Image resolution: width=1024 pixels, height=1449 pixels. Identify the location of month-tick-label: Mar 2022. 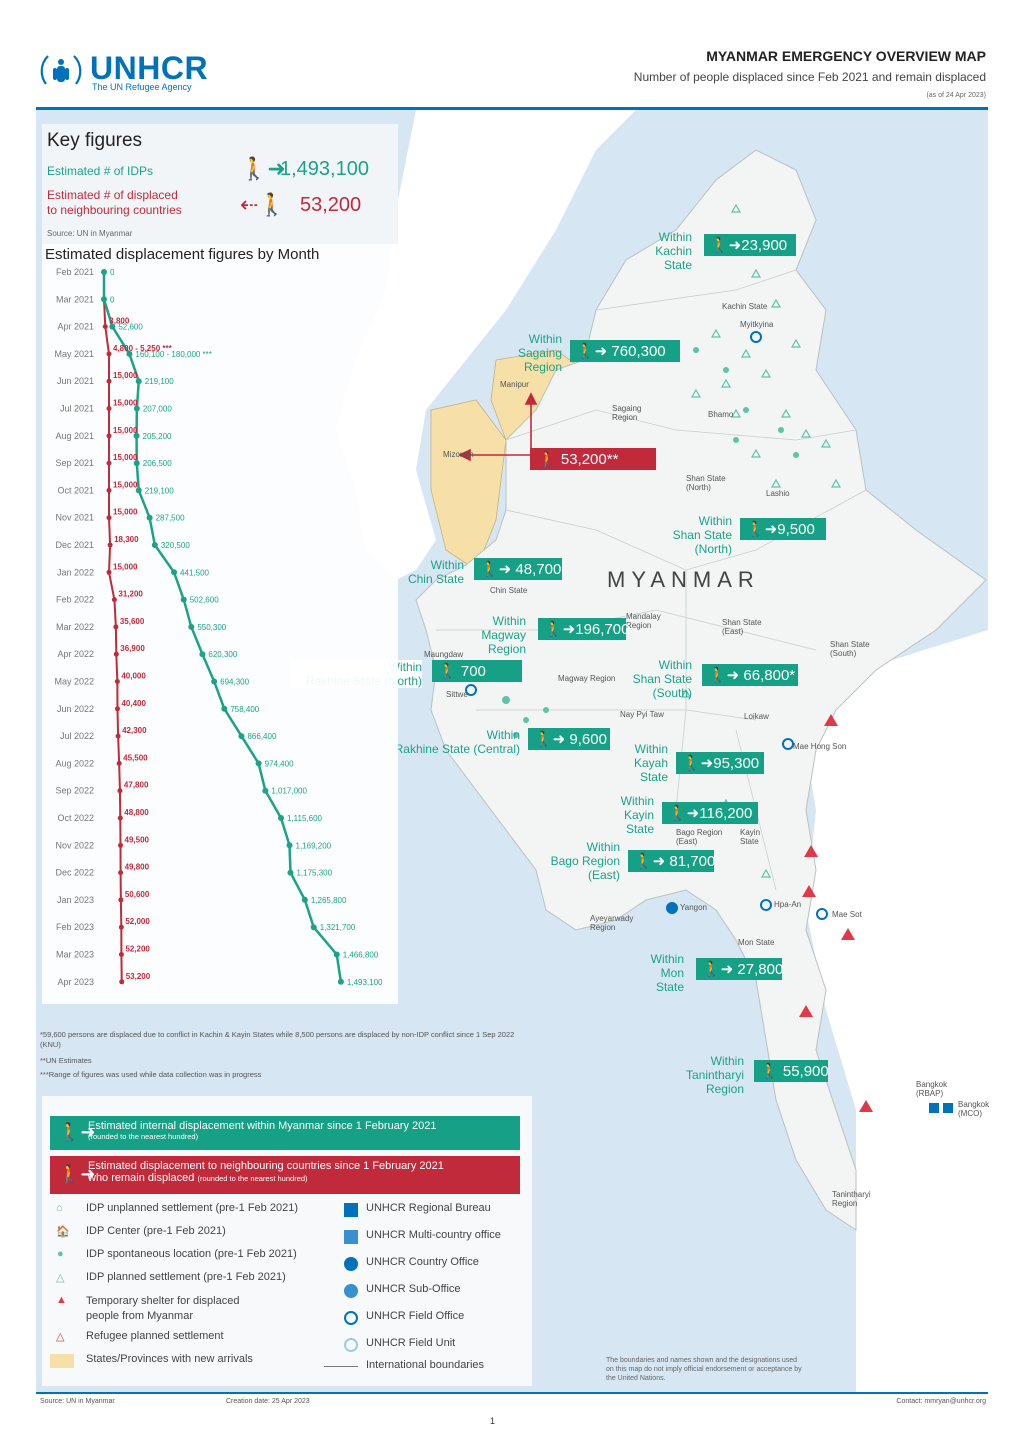
(75, 627).